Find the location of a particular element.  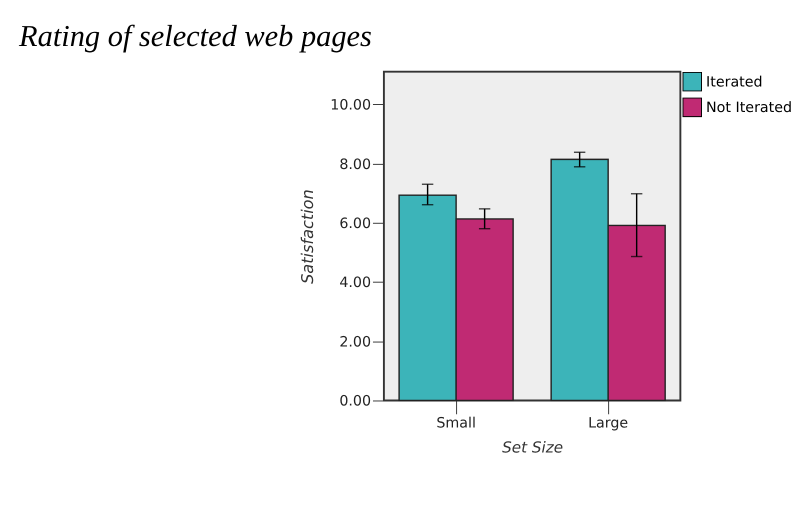

y-tick-label: 8.00 is located at coordinates (355, 164).